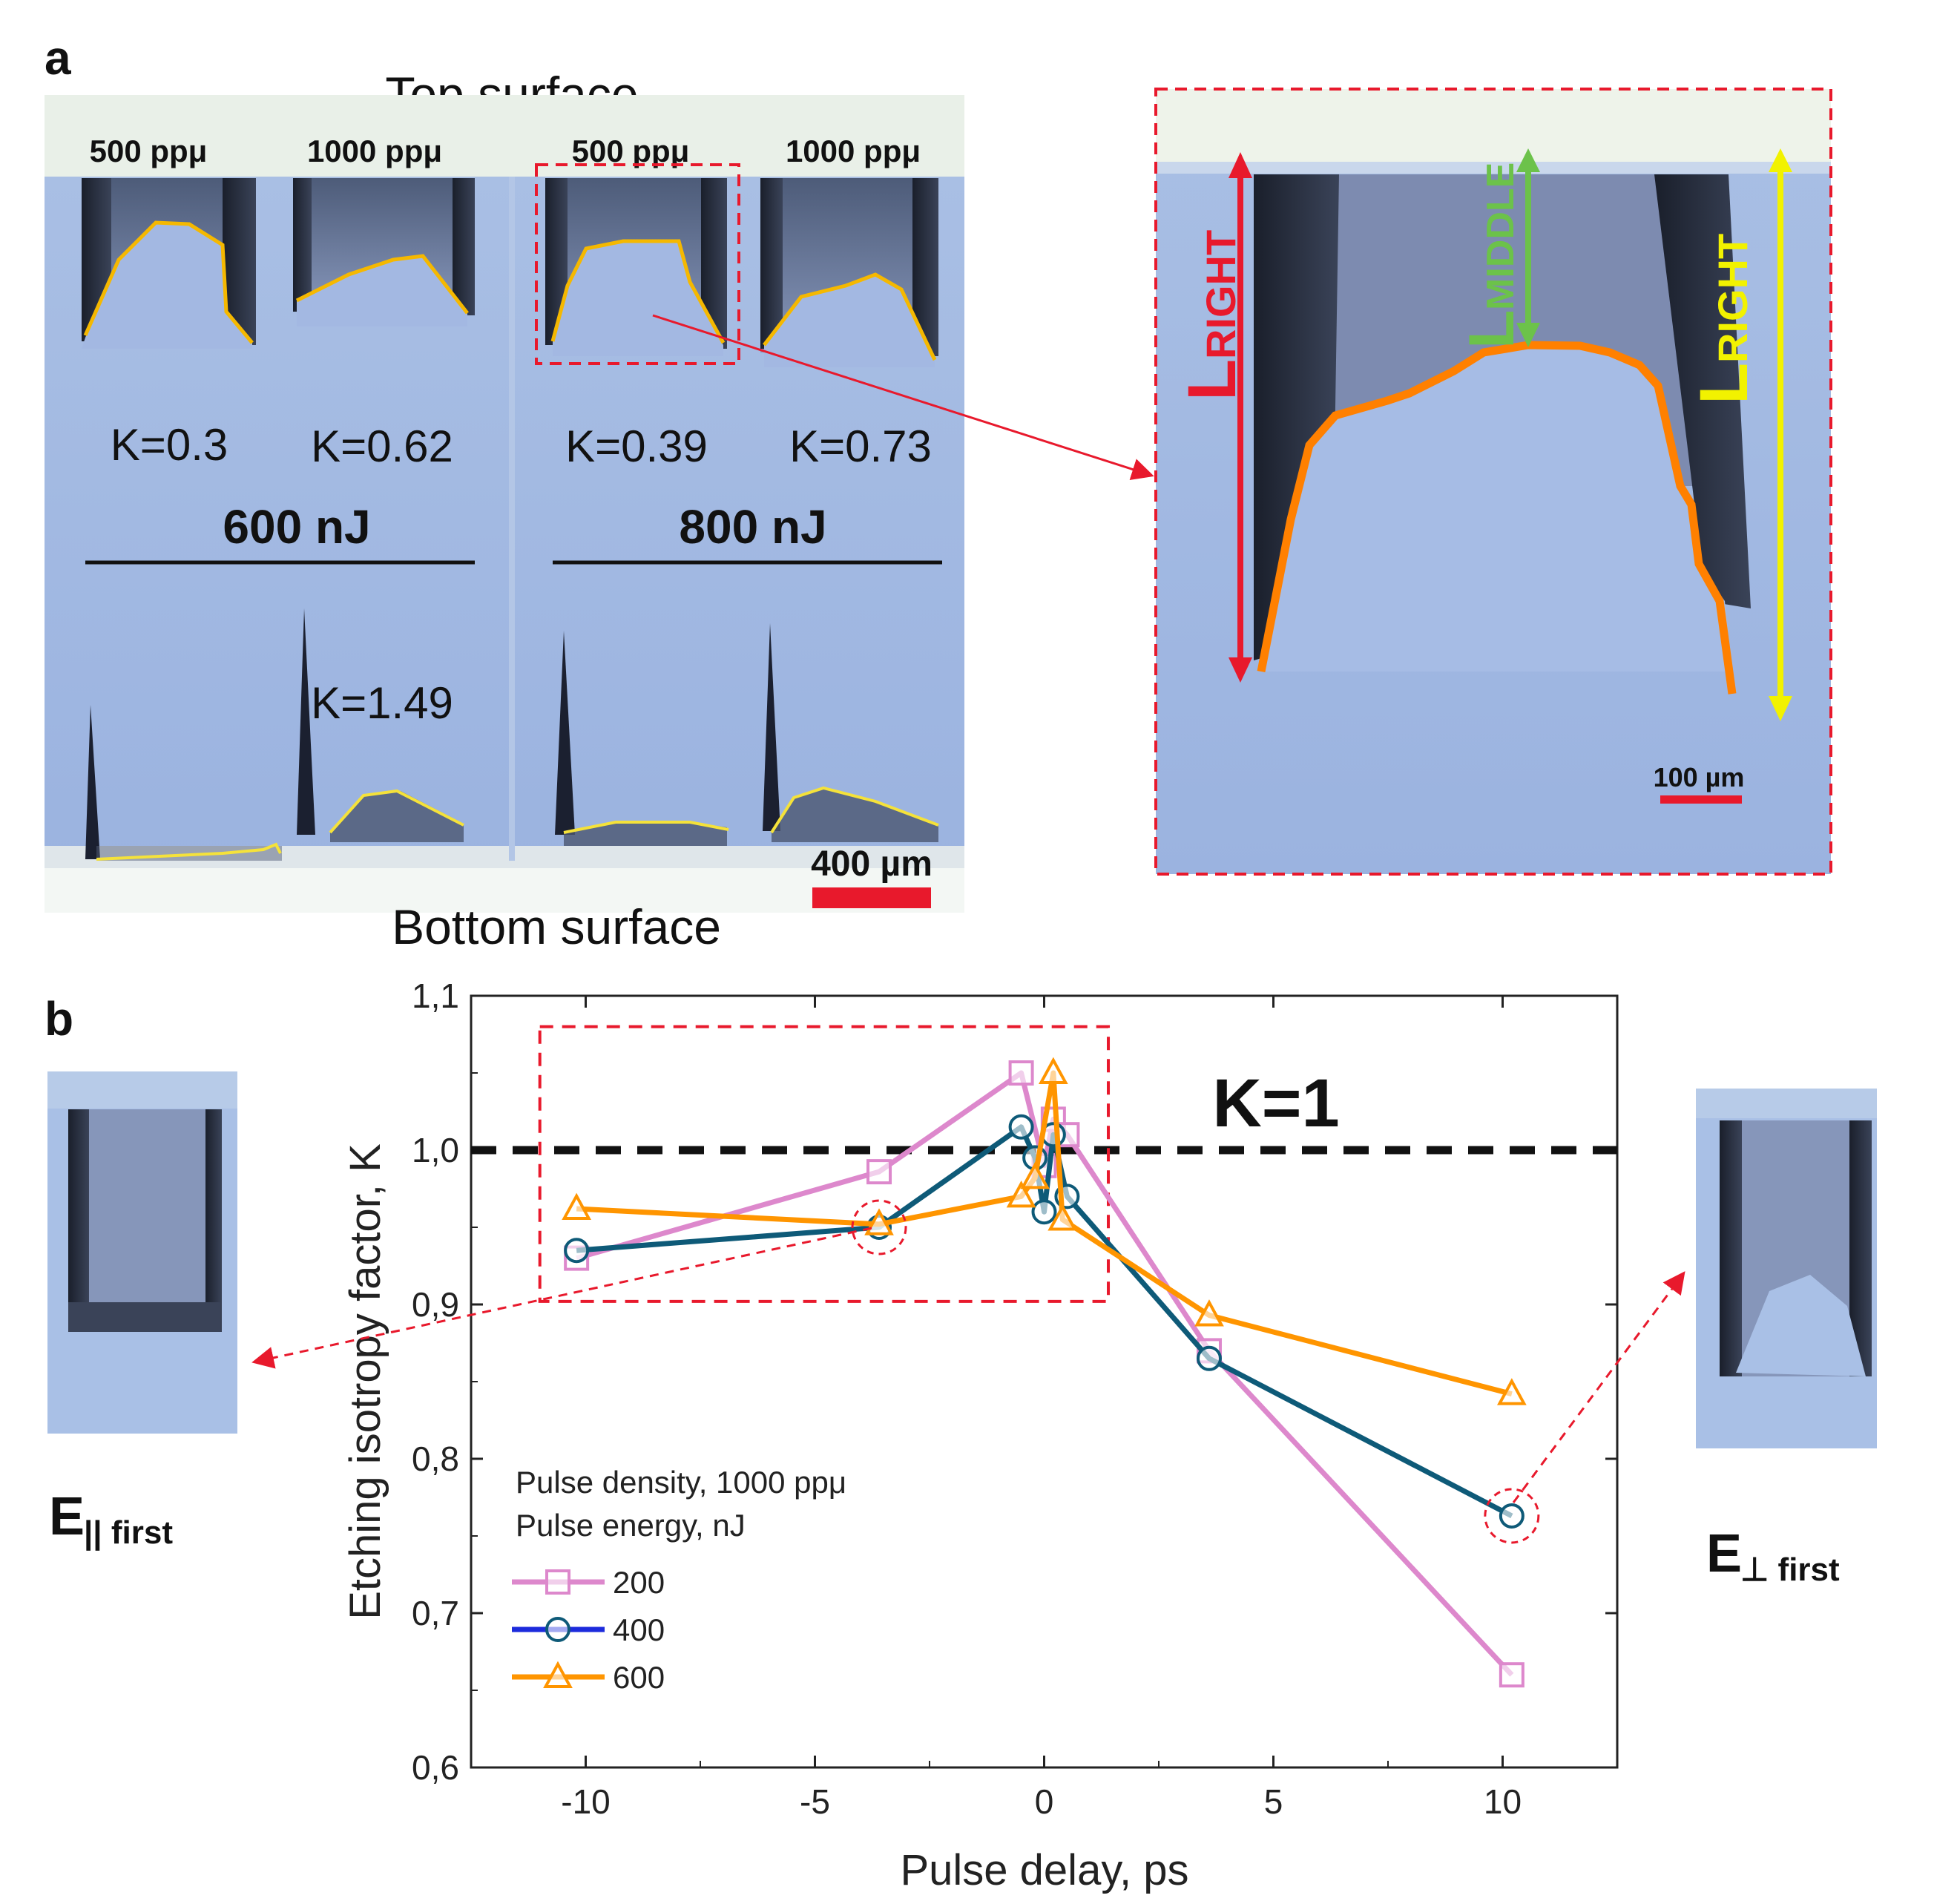  Describe the element at coordinates (169, 445) in the screenshot. I see `k-value-top-1: K=0.3` at that location.